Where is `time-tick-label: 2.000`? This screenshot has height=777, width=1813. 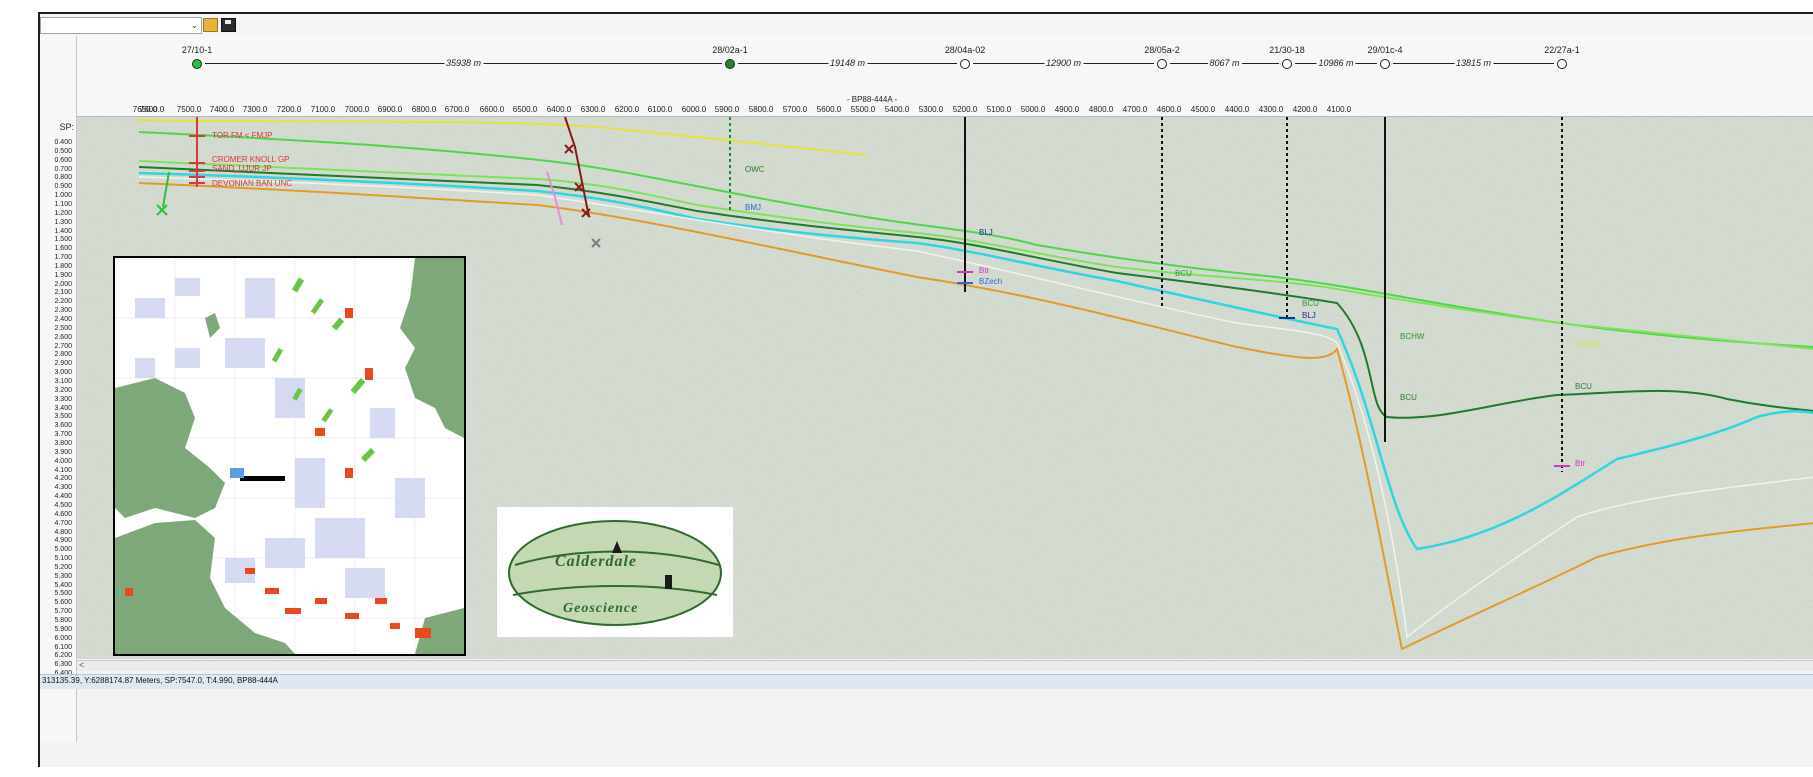 time-tick-label: 2.000 is located at coordinates (63, 284).